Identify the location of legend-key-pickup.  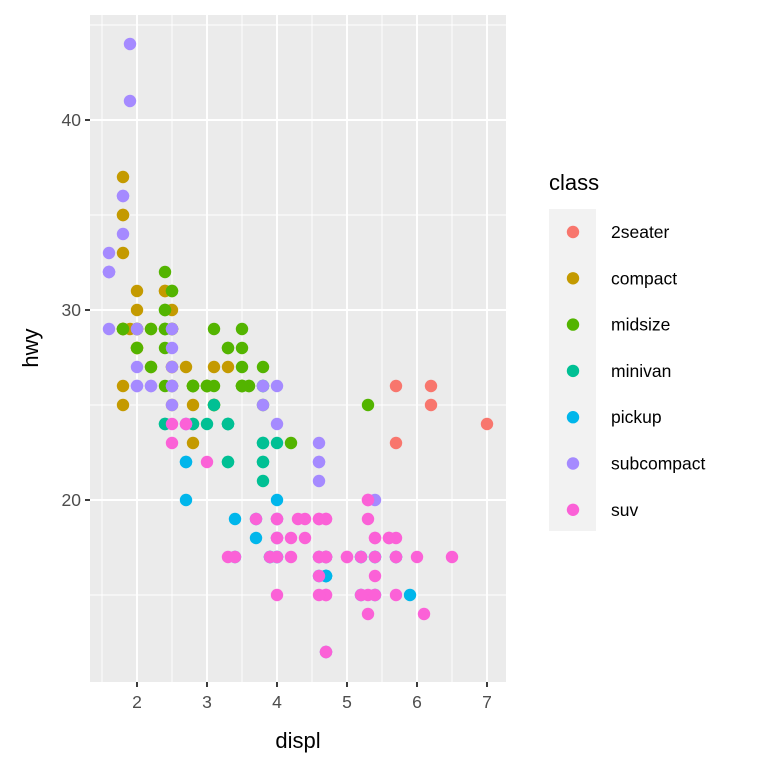
(573, 417).